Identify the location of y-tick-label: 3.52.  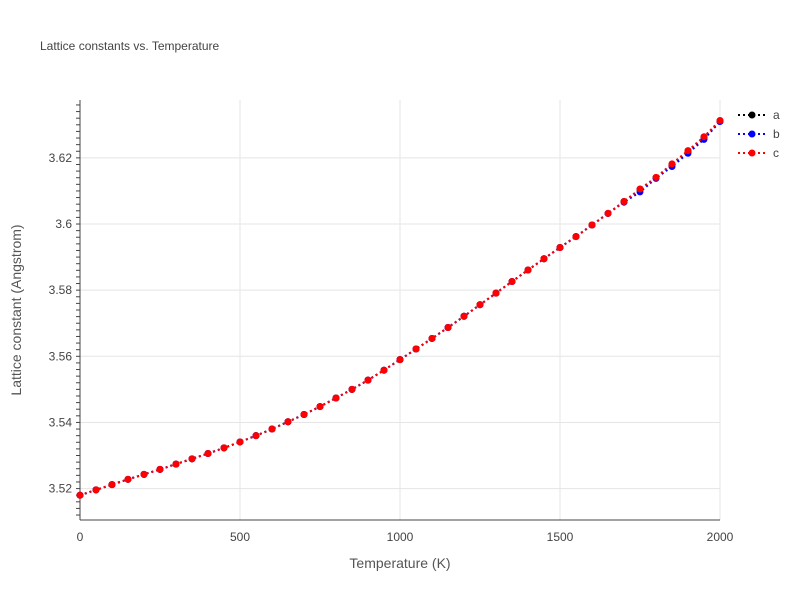
(61, 489).